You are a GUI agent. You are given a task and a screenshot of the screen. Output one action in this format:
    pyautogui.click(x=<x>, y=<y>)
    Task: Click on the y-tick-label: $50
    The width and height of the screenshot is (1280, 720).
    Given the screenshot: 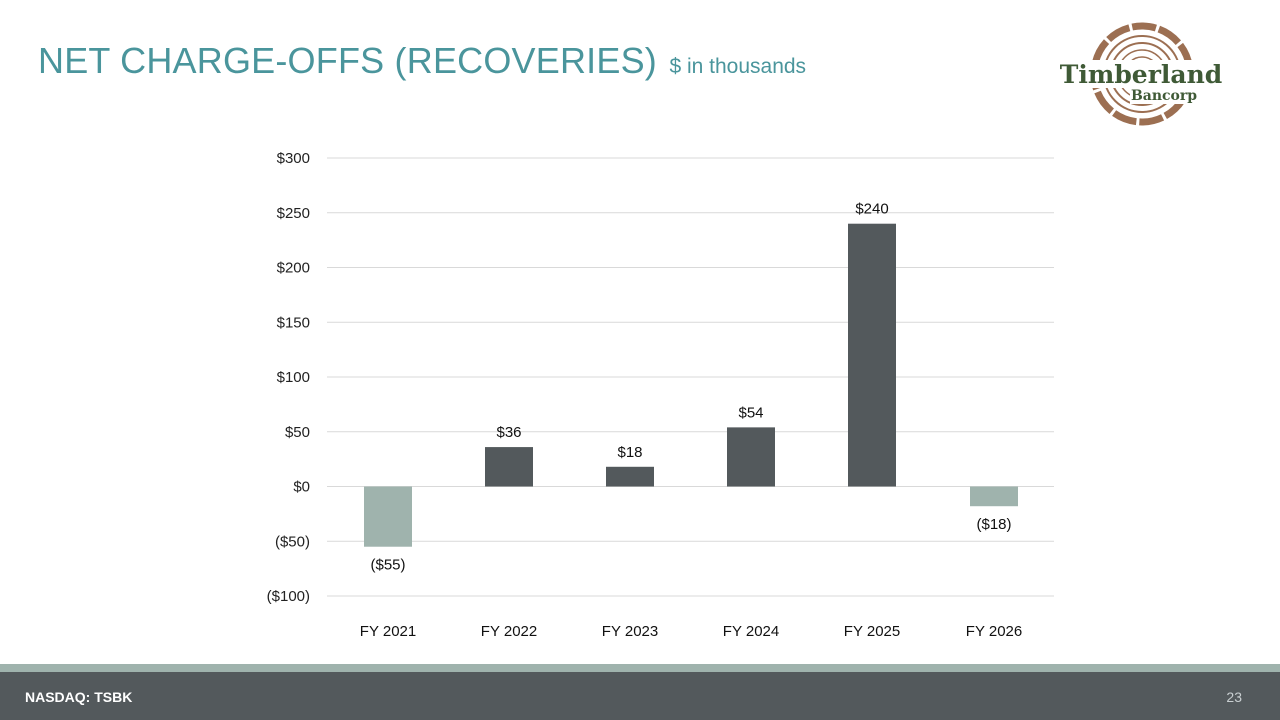 What is the action you would take?
    pyautogui.click(x=297, y=432)
    